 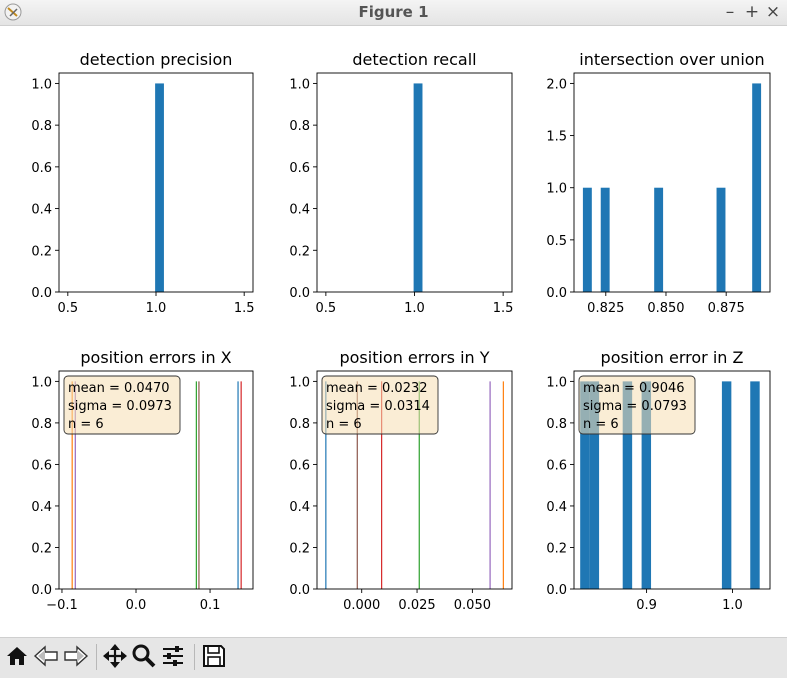 I want to click on y-tick-label: 2.0, so click(x=556, y=84).